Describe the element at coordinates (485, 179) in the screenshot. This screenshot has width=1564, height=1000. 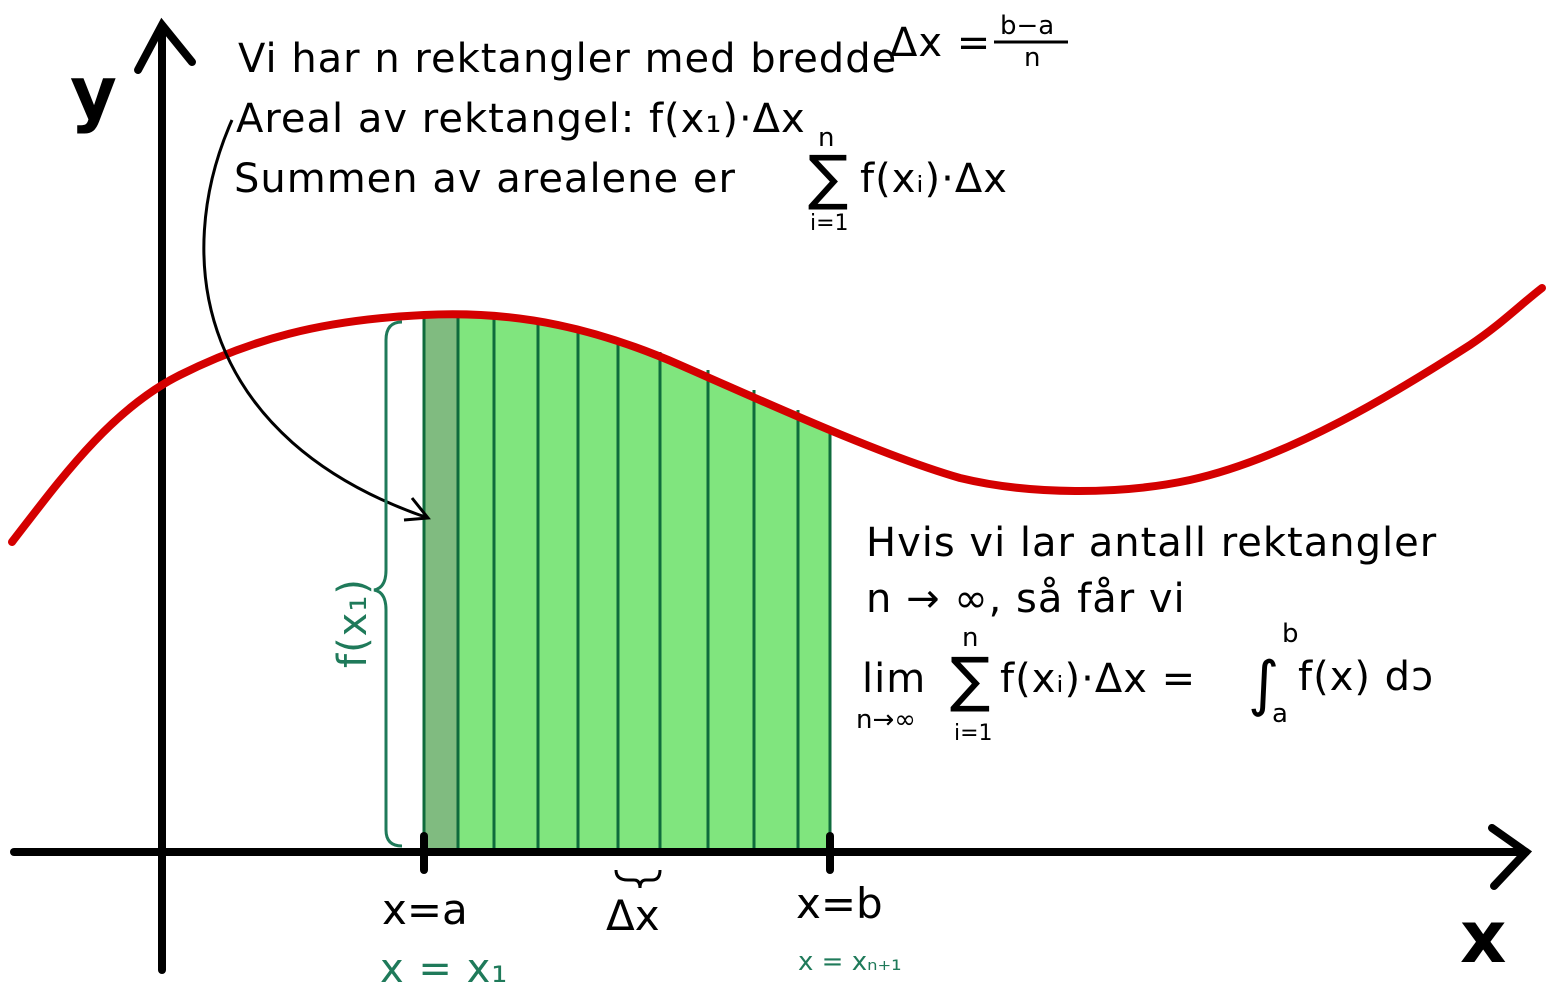
I see `text-line-3: Summen av arealene er` at that location.